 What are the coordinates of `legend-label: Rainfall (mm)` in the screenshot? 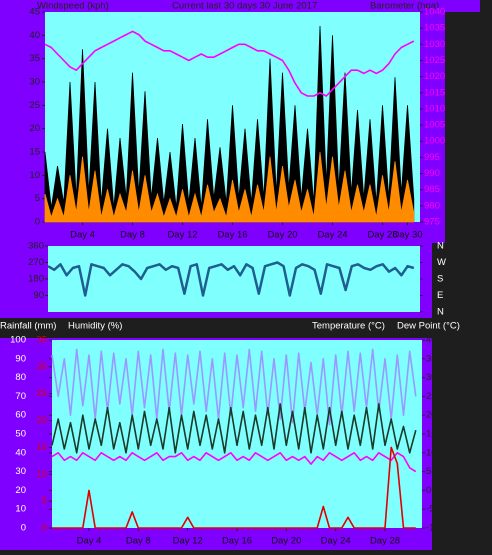 It's located at (28, 326).